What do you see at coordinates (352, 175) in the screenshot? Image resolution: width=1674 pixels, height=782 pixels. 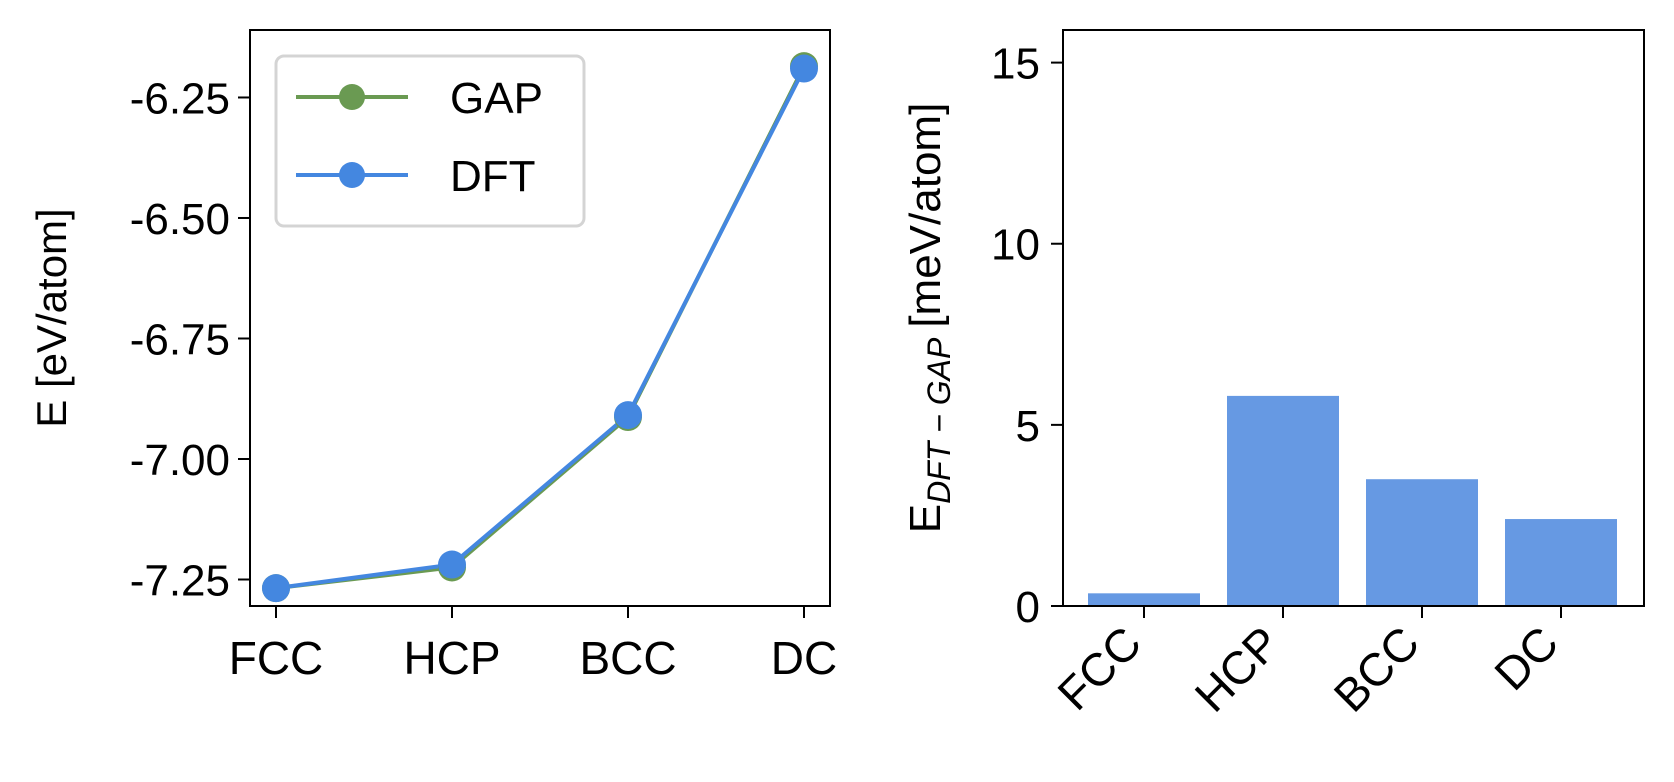 I see `legend-dft-marker` at bounding box center [352, 175].